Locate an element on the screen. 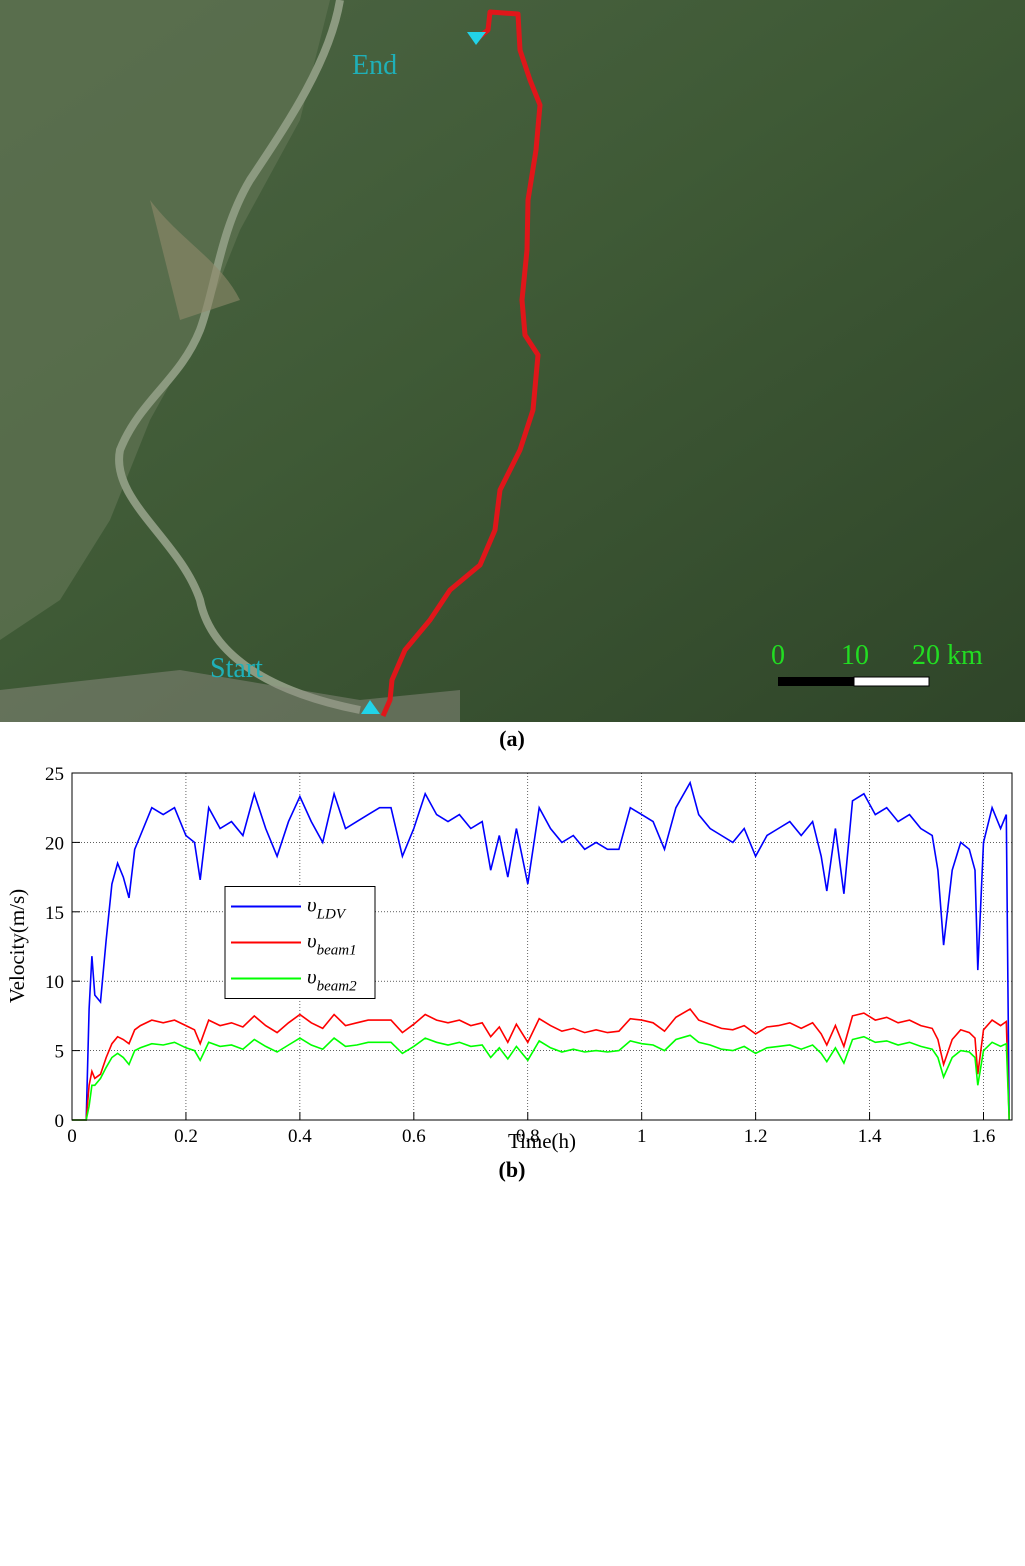 This screenshot has width=1025, height=1566. y-tick-label: 10 is located at coordinates (54, 982).